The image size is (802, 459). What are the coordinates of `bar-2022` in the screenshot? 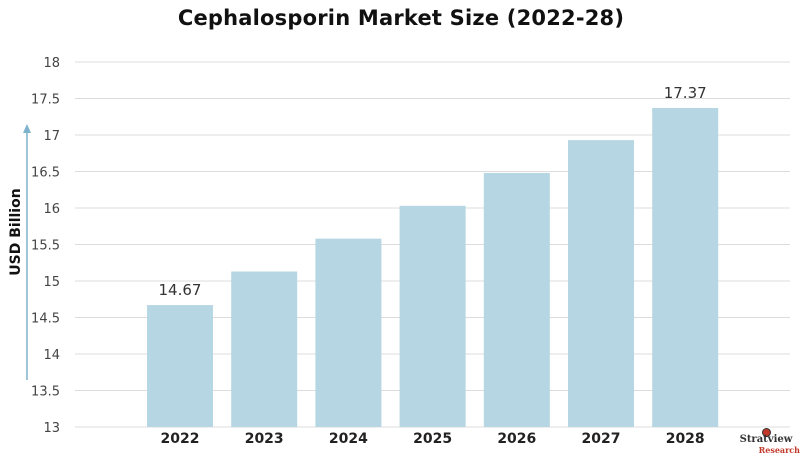 It's located at (180, 366).